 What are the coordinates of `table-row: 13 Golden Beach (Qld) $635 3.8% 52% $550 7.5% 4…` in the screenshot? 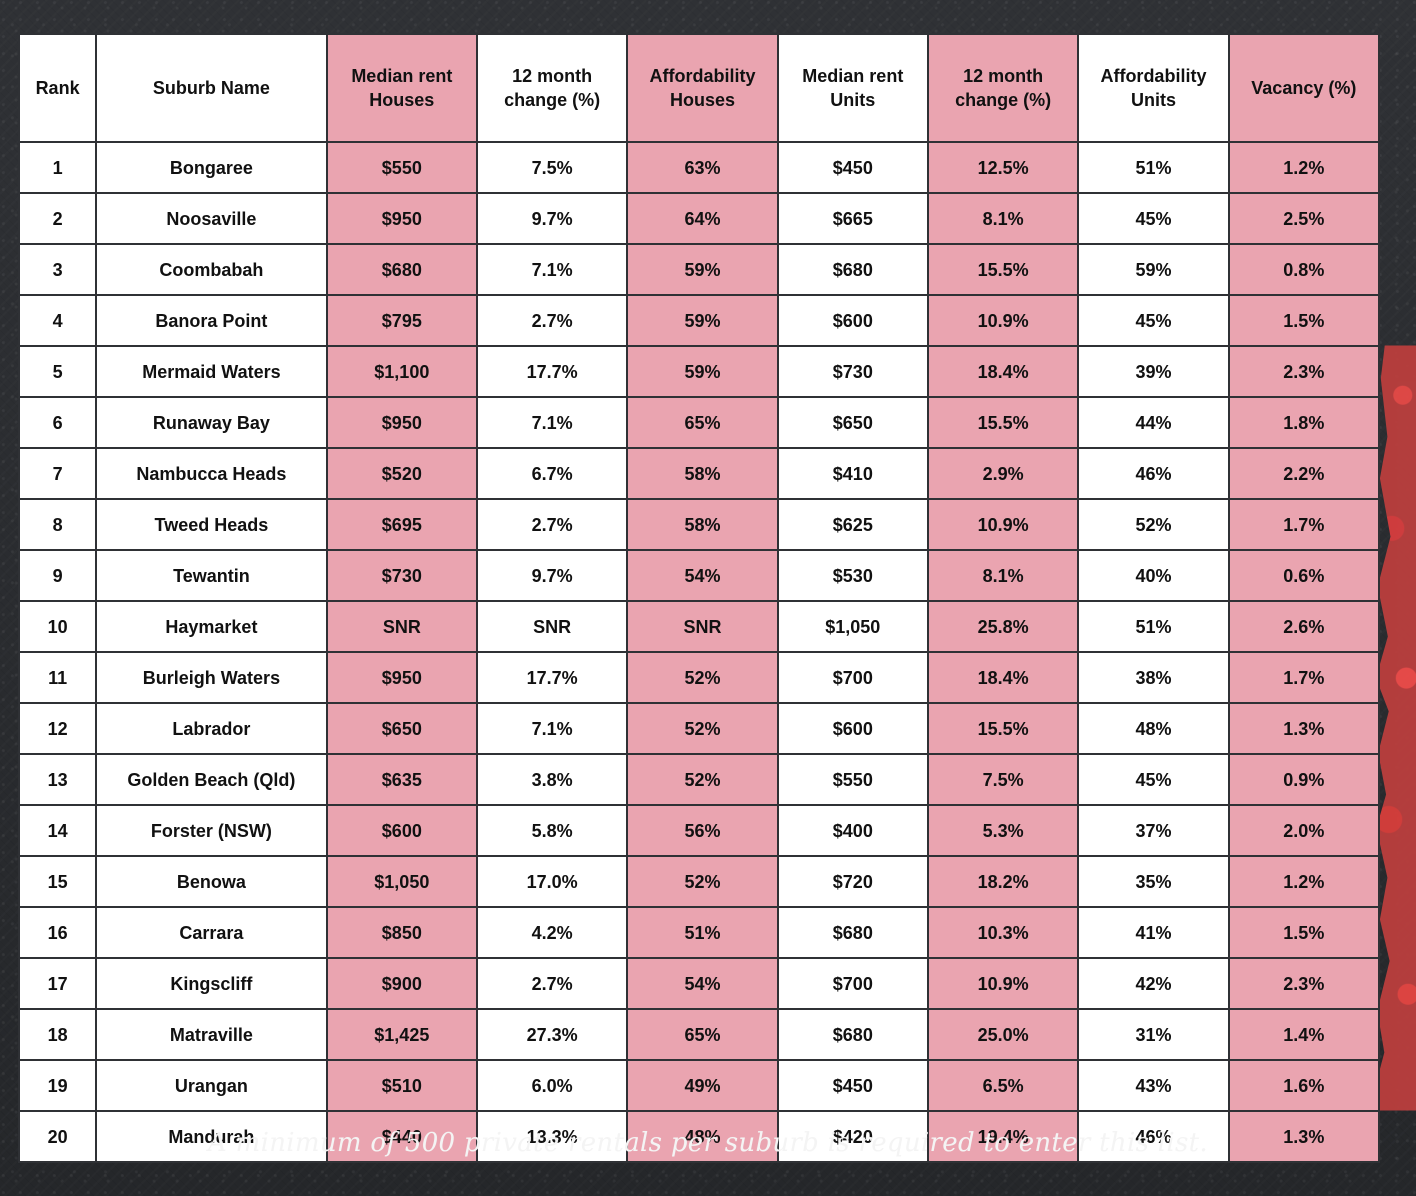 It's located at (699, 779).